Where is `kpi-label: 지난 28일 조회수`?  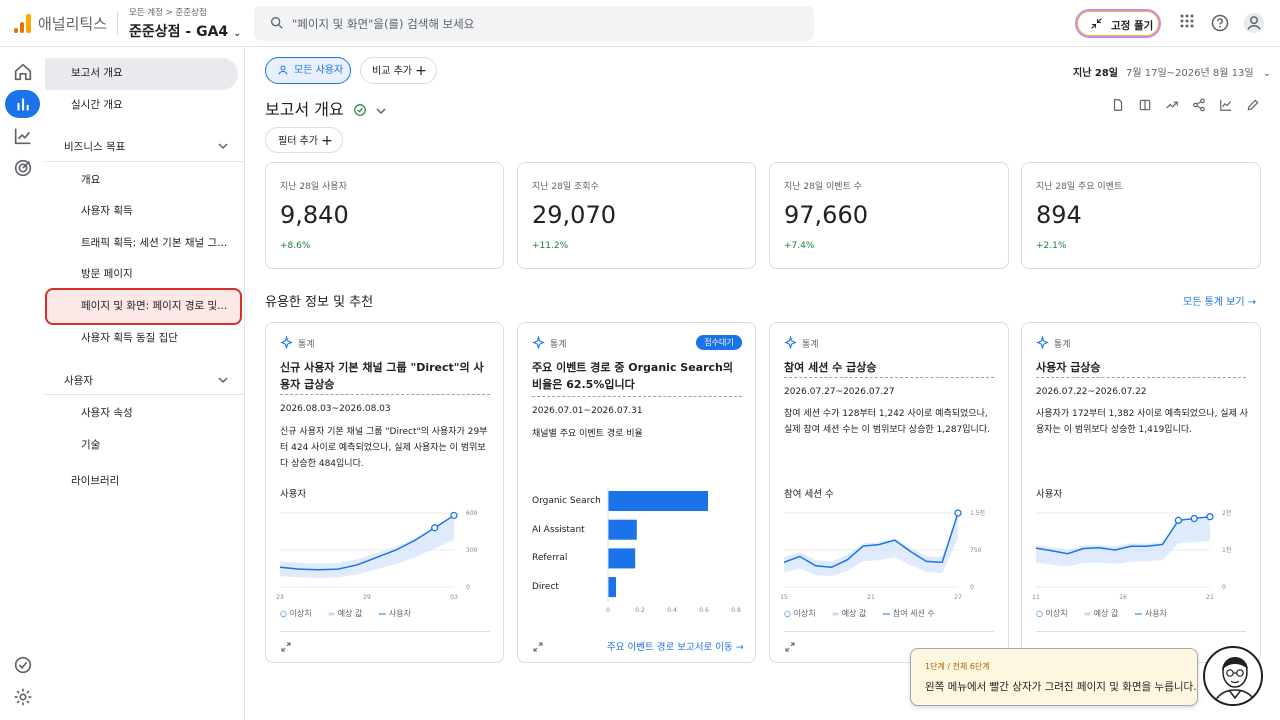
kpi-label: 지난 28일 조회수 is located at coordinates (565, 187).